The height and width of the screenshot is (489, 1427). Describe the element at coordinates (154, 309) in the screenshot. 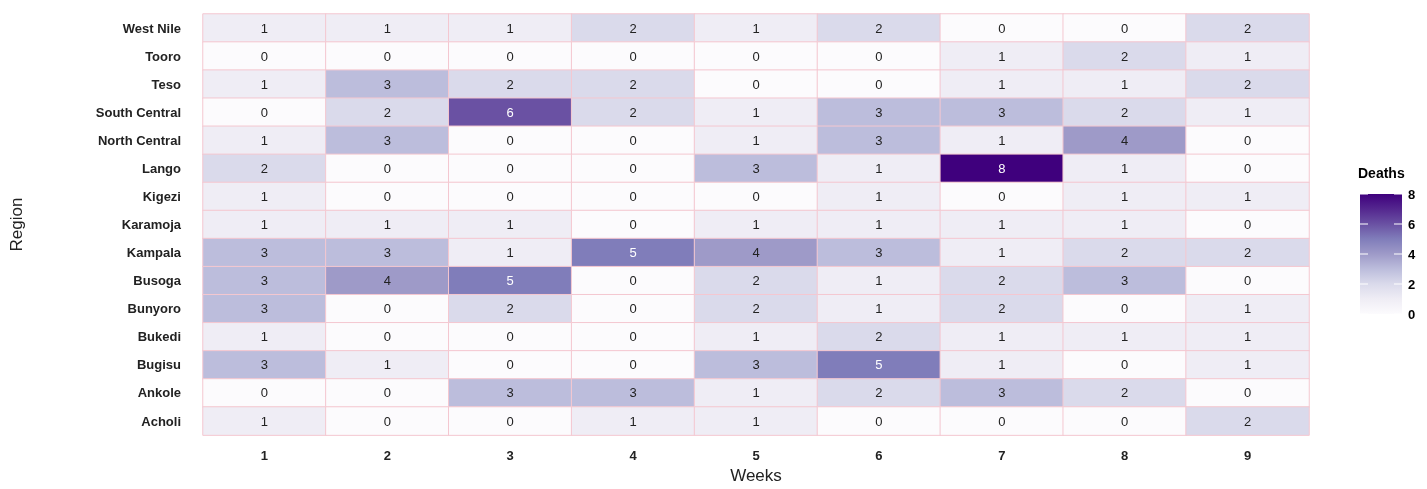

I see `y-tick-label: Bunyoro` at that location.